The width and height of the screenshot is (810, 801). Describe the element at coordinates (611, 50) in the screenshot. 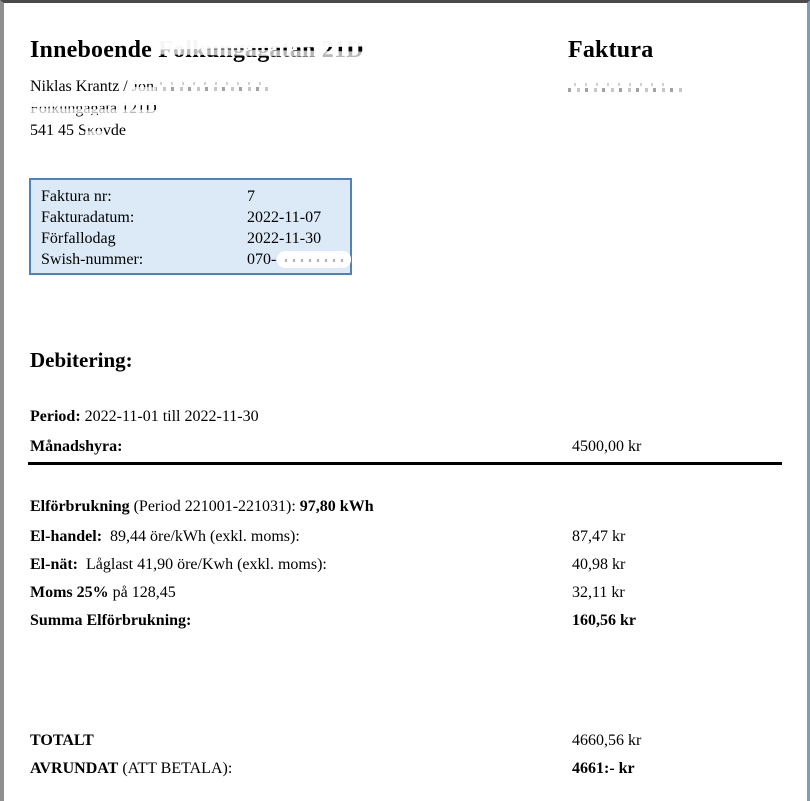

I see `doc-type-heading: Faktura` at that location.